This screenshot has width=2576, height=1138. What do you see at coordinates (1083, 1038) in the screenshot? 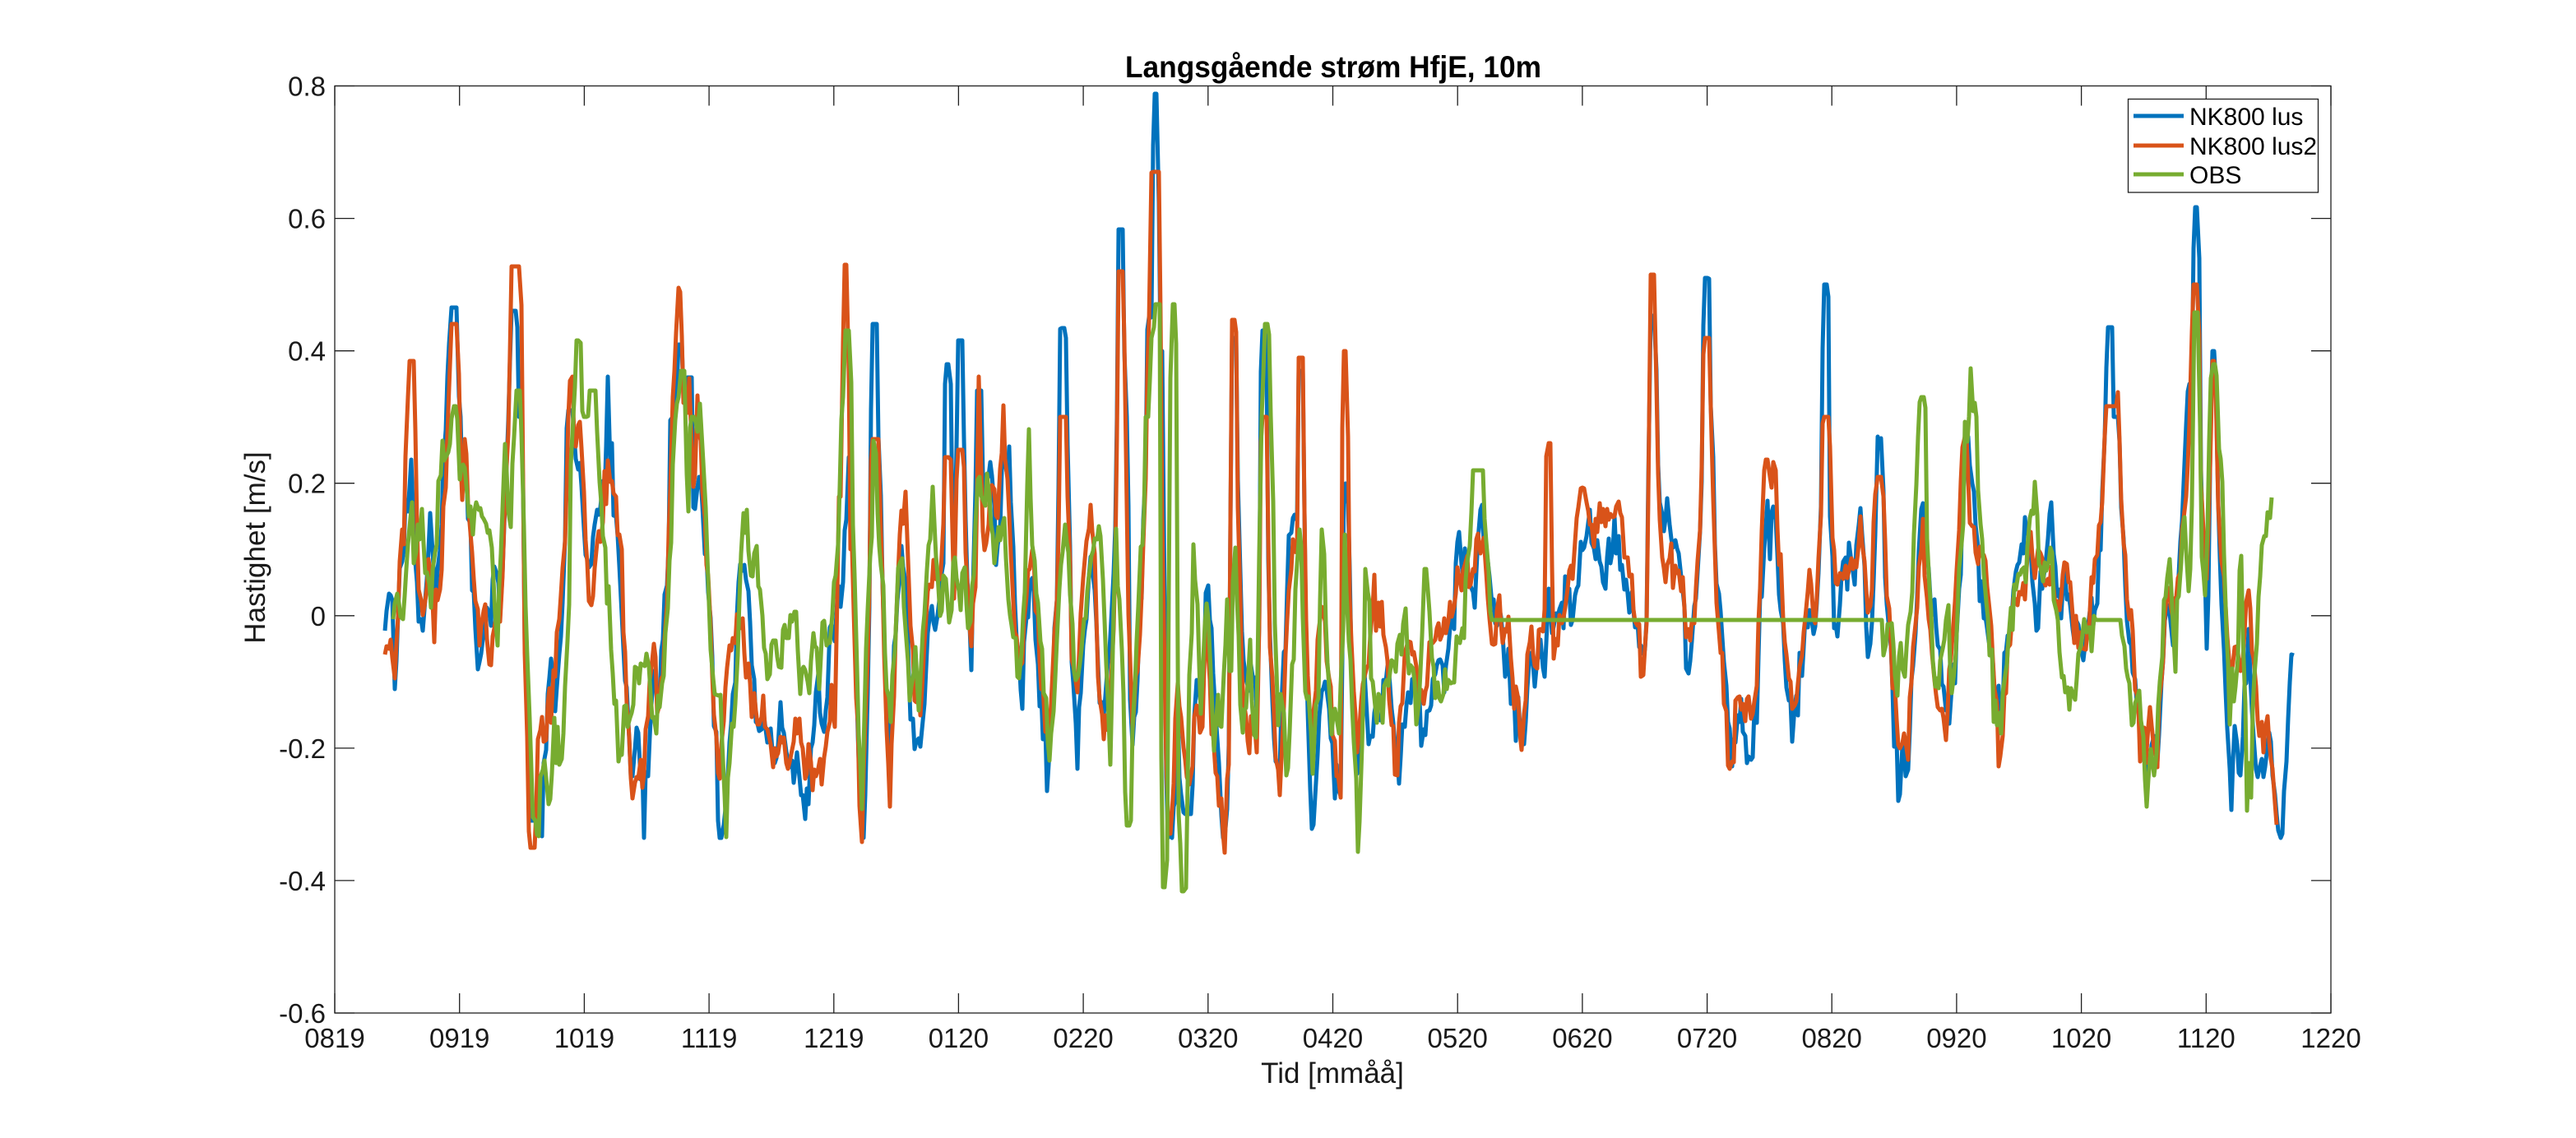
I see `svg-text: 0220` at bounding box center [1083, 1038].